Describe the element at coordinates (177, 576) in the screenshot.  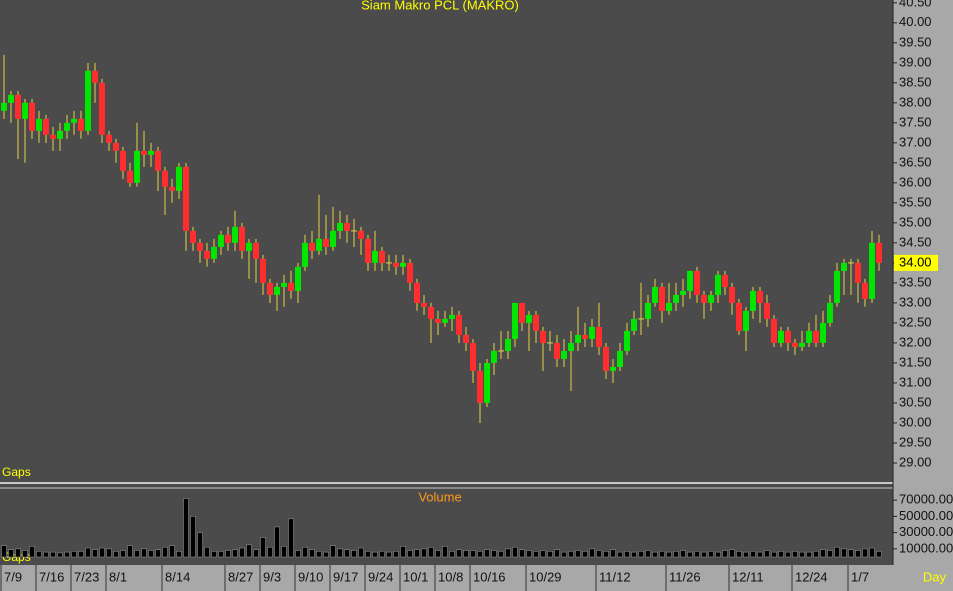
I see `x-tick-label: 8/14` at that location.